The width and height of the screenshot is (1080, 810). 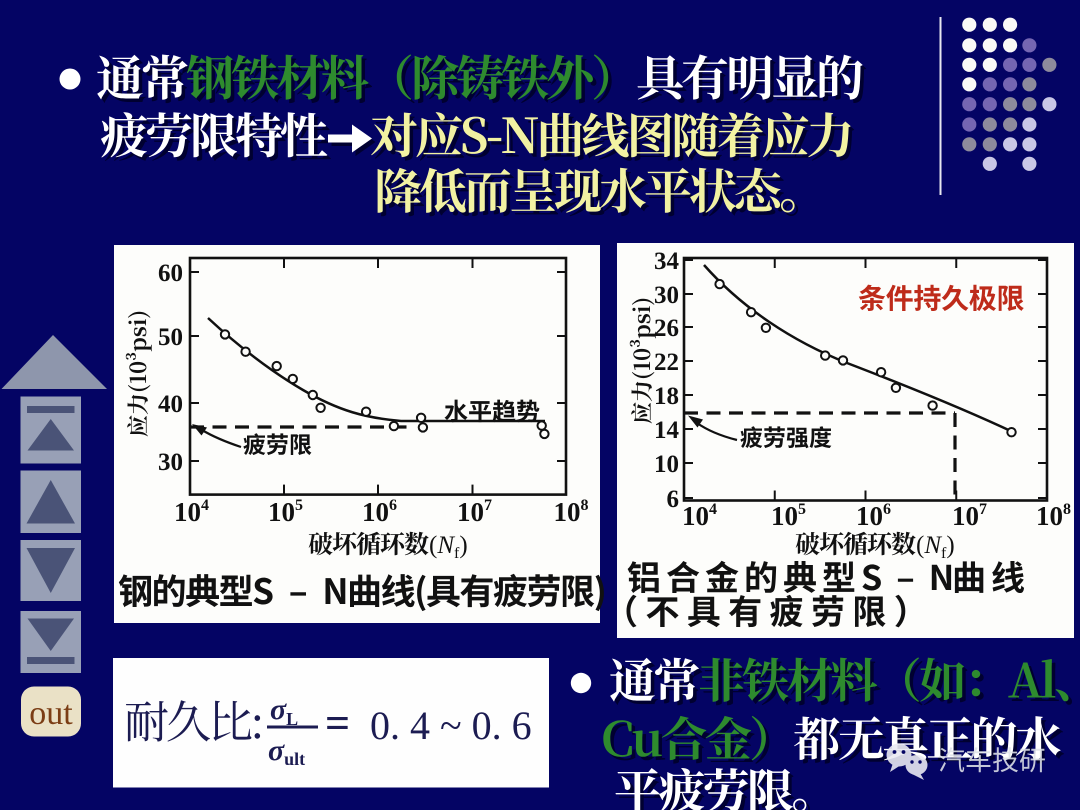 I want to click on svg-text: 34, so click(x=667, y=261).